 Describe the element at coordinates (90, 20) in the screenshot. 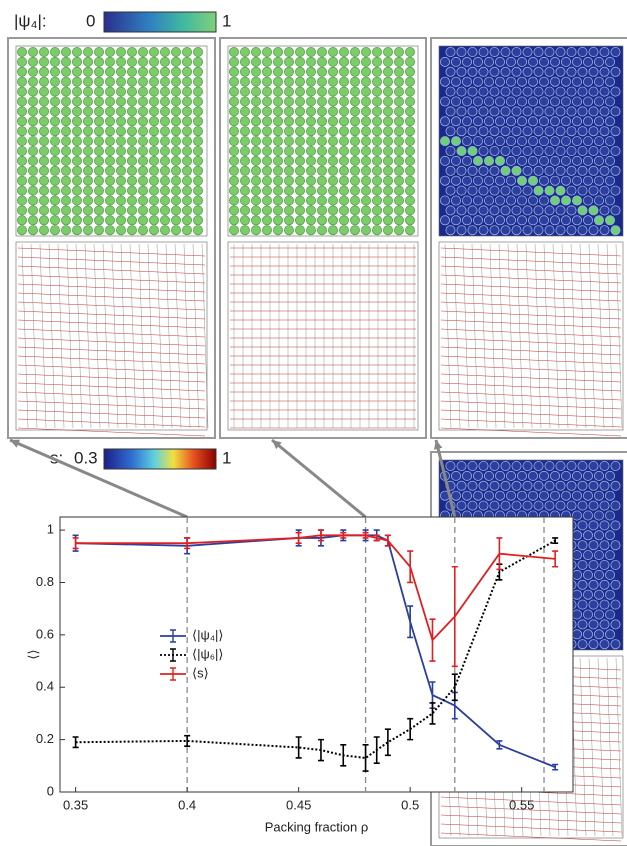

I see `colorbar-min: 0` at that location.